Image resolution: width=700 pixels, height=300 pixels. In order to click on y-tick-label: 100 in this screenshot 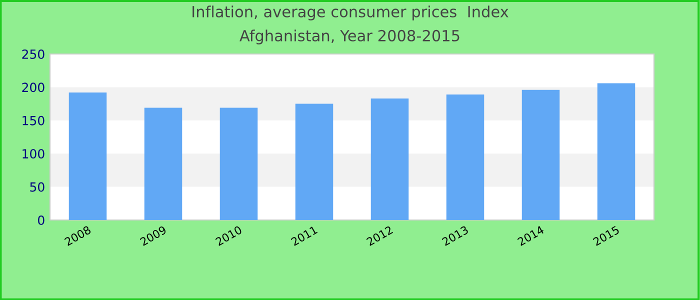, I will do `click(33, 154)`.